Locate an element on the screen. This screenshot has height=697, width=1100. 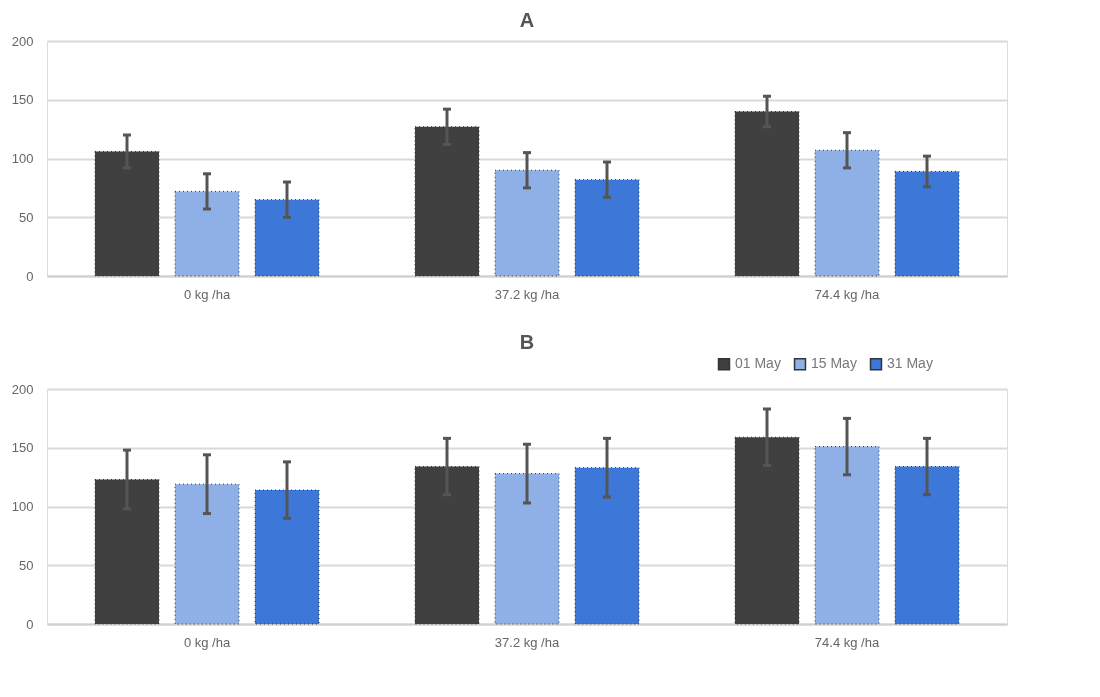
legend-label: 31 May is located at coordinates (910, 363).